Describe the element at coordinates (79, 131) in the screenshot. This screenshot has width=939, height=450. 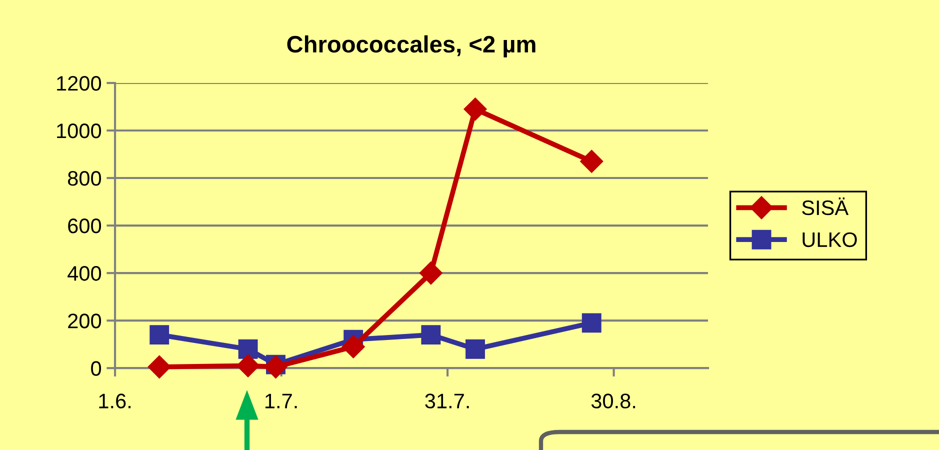
I see `y-tick-label: 1000` at that location.